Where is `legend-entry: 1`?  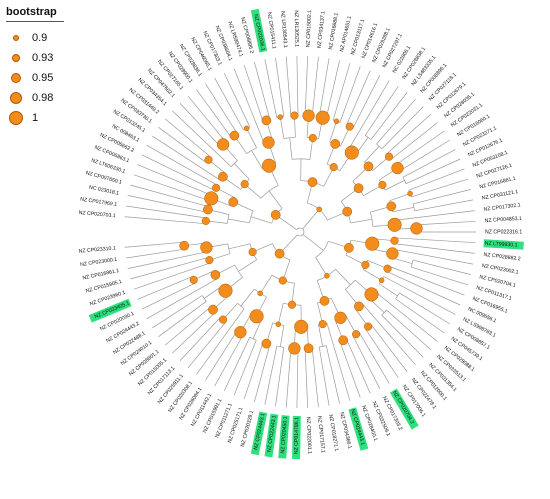
legend-entry: 1 is located at coordinates (35, 118).